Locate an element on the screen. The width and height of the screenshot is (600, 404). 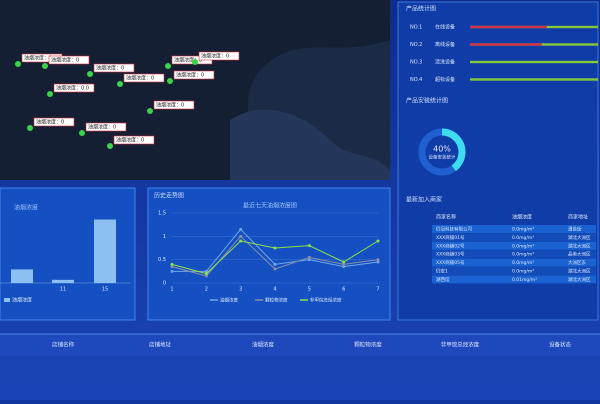
row-number: NO.1 is located at coordinates (416, 28).